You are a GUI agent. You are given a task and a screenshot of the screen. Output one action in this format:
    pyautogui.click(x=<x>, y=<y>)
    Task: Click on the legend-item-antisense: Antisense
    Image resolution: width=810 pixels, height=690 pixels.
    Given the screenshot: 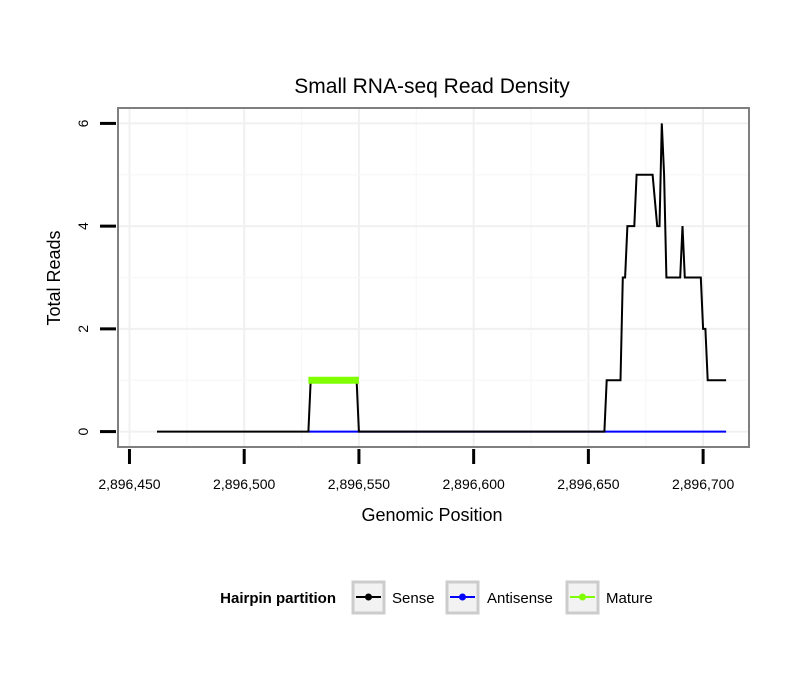 What is the action you would take?
    pyautogui.click(x=499, y=597)
    